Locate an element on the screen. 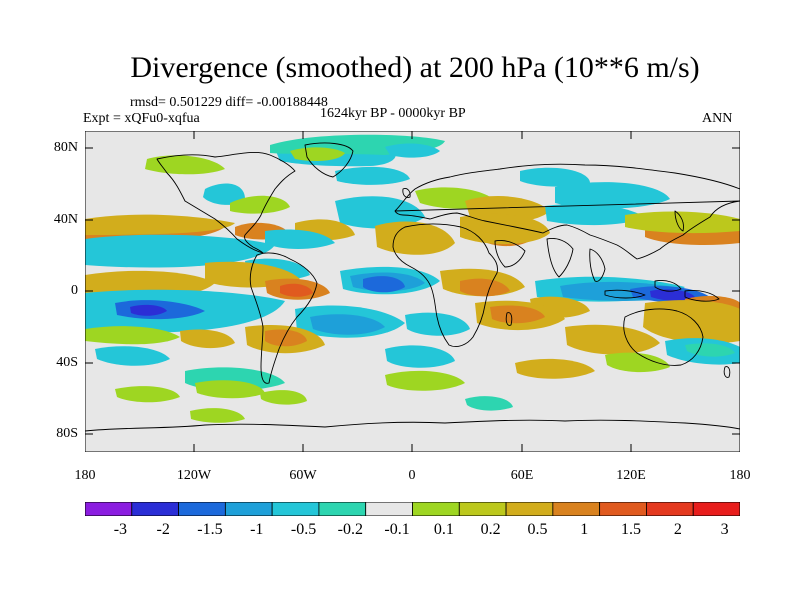  colorbar-label: 0.2 is located at coordinates (490, 529).